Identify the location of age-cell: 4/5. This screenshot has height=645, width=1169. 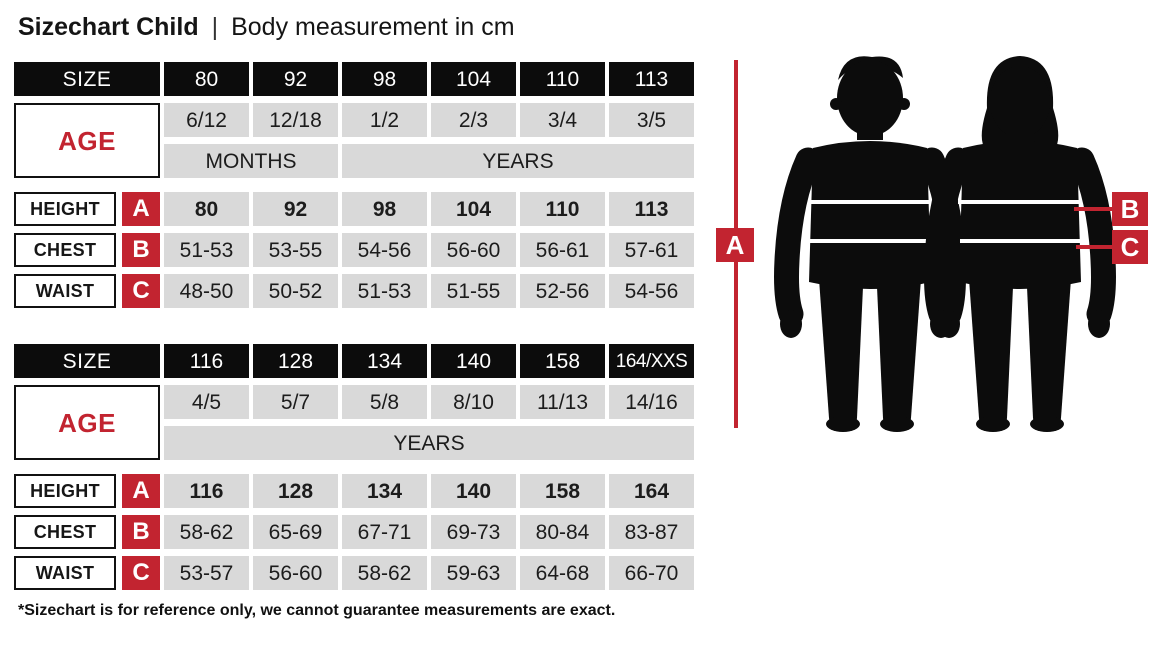
(206, 402).